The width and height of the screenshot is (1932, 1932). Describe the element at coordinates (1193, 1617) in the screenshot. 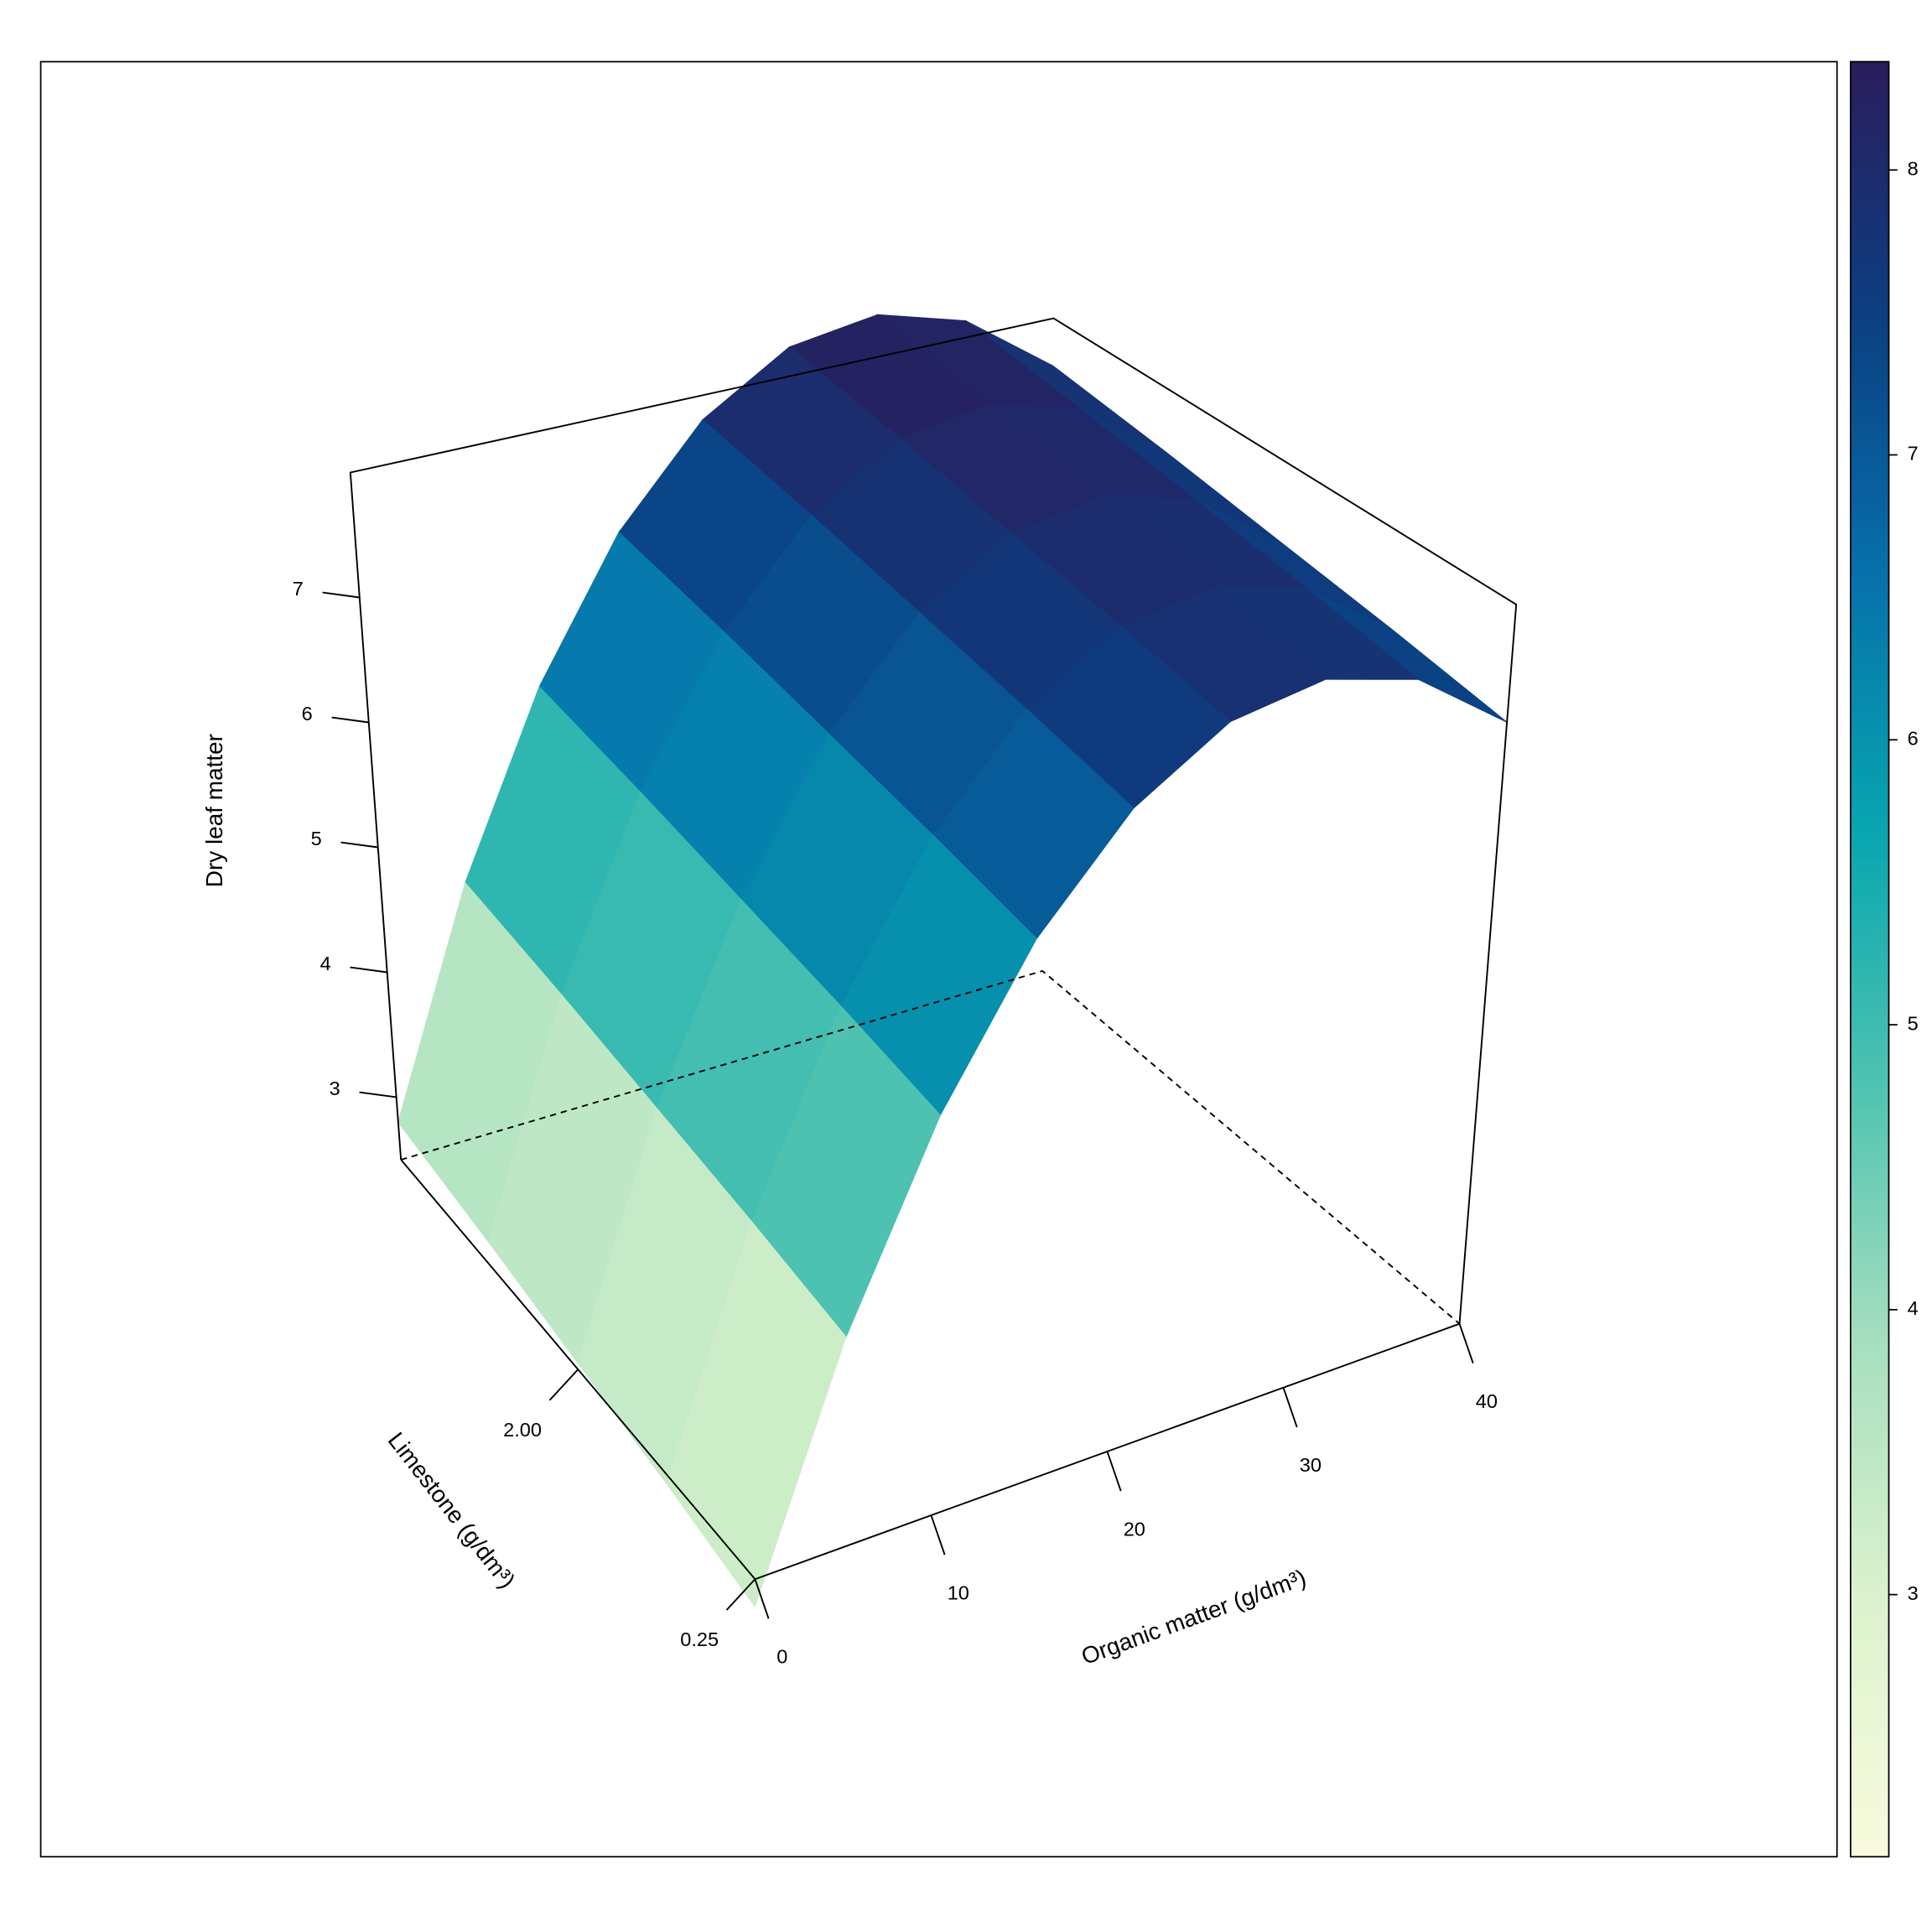

I see `x-axis-label: Organic matter (g/dm³)` at that location.